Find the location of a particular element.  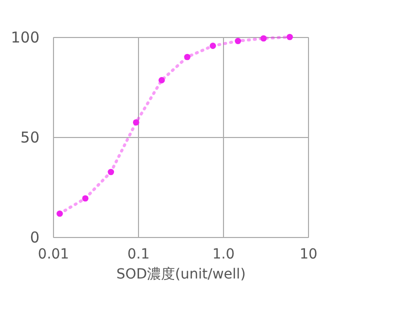

x-axis-title: SOD濃度(unit/well) is located at coordinates (181, 274).